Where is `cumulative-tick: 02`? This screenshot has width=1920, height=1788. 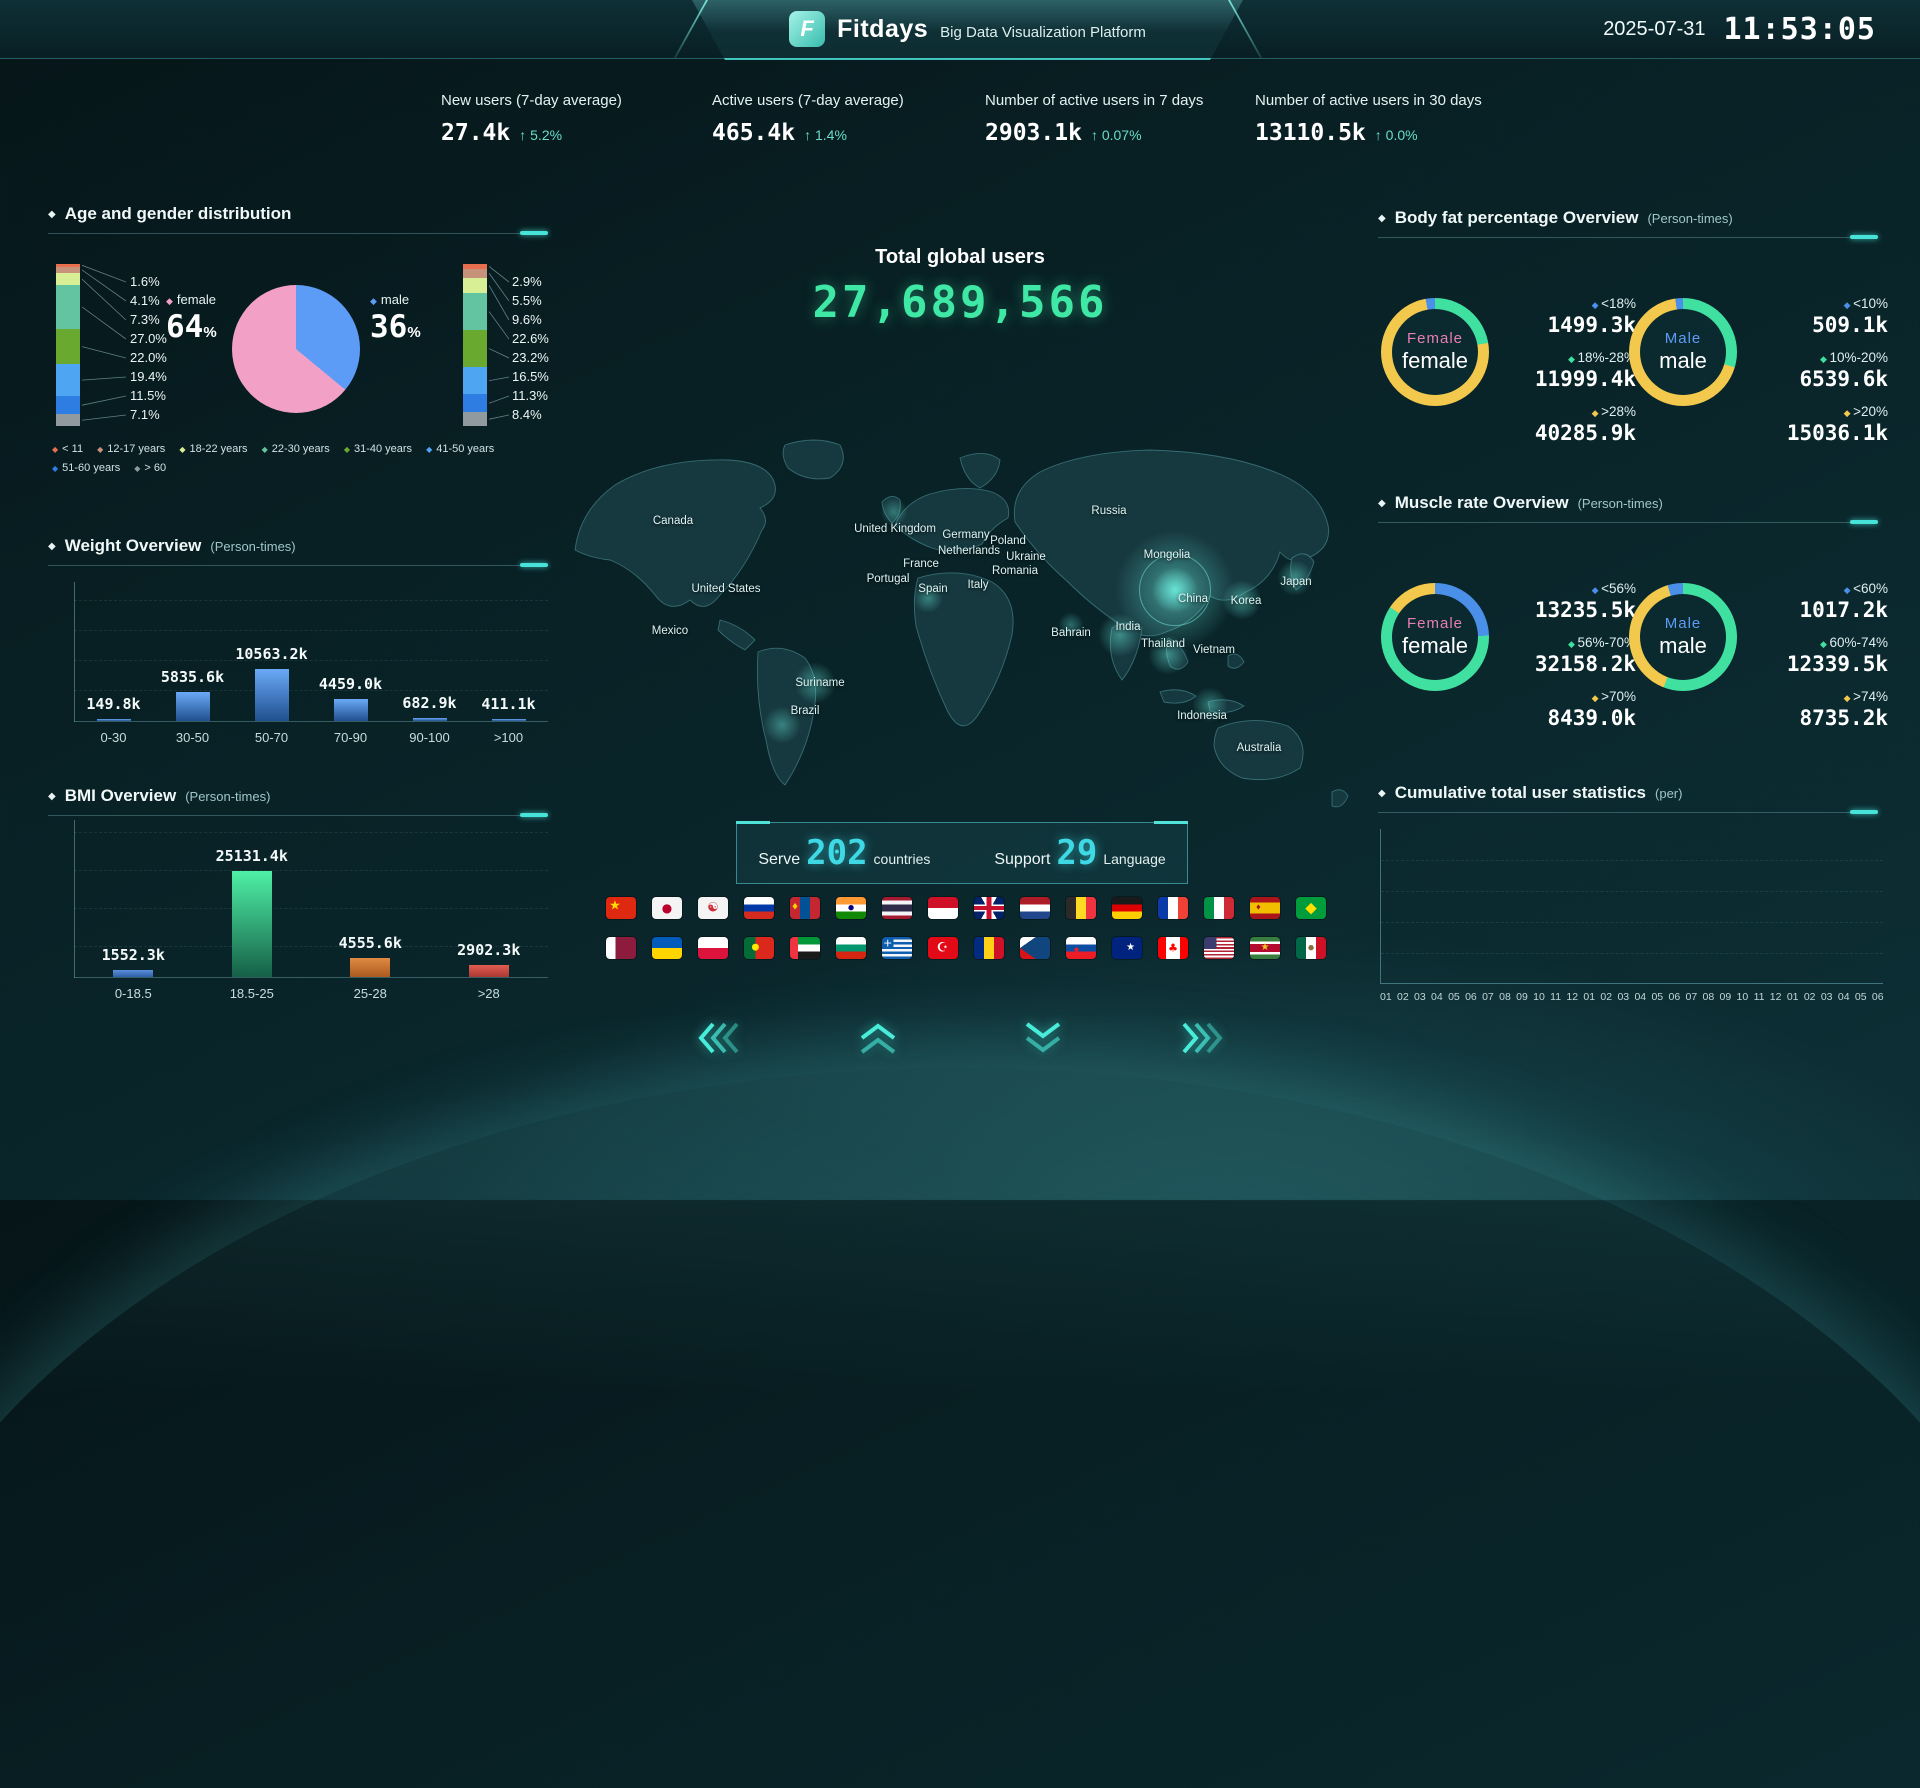
cumulative-tick: 02 is located at coordinates (1809, 997).